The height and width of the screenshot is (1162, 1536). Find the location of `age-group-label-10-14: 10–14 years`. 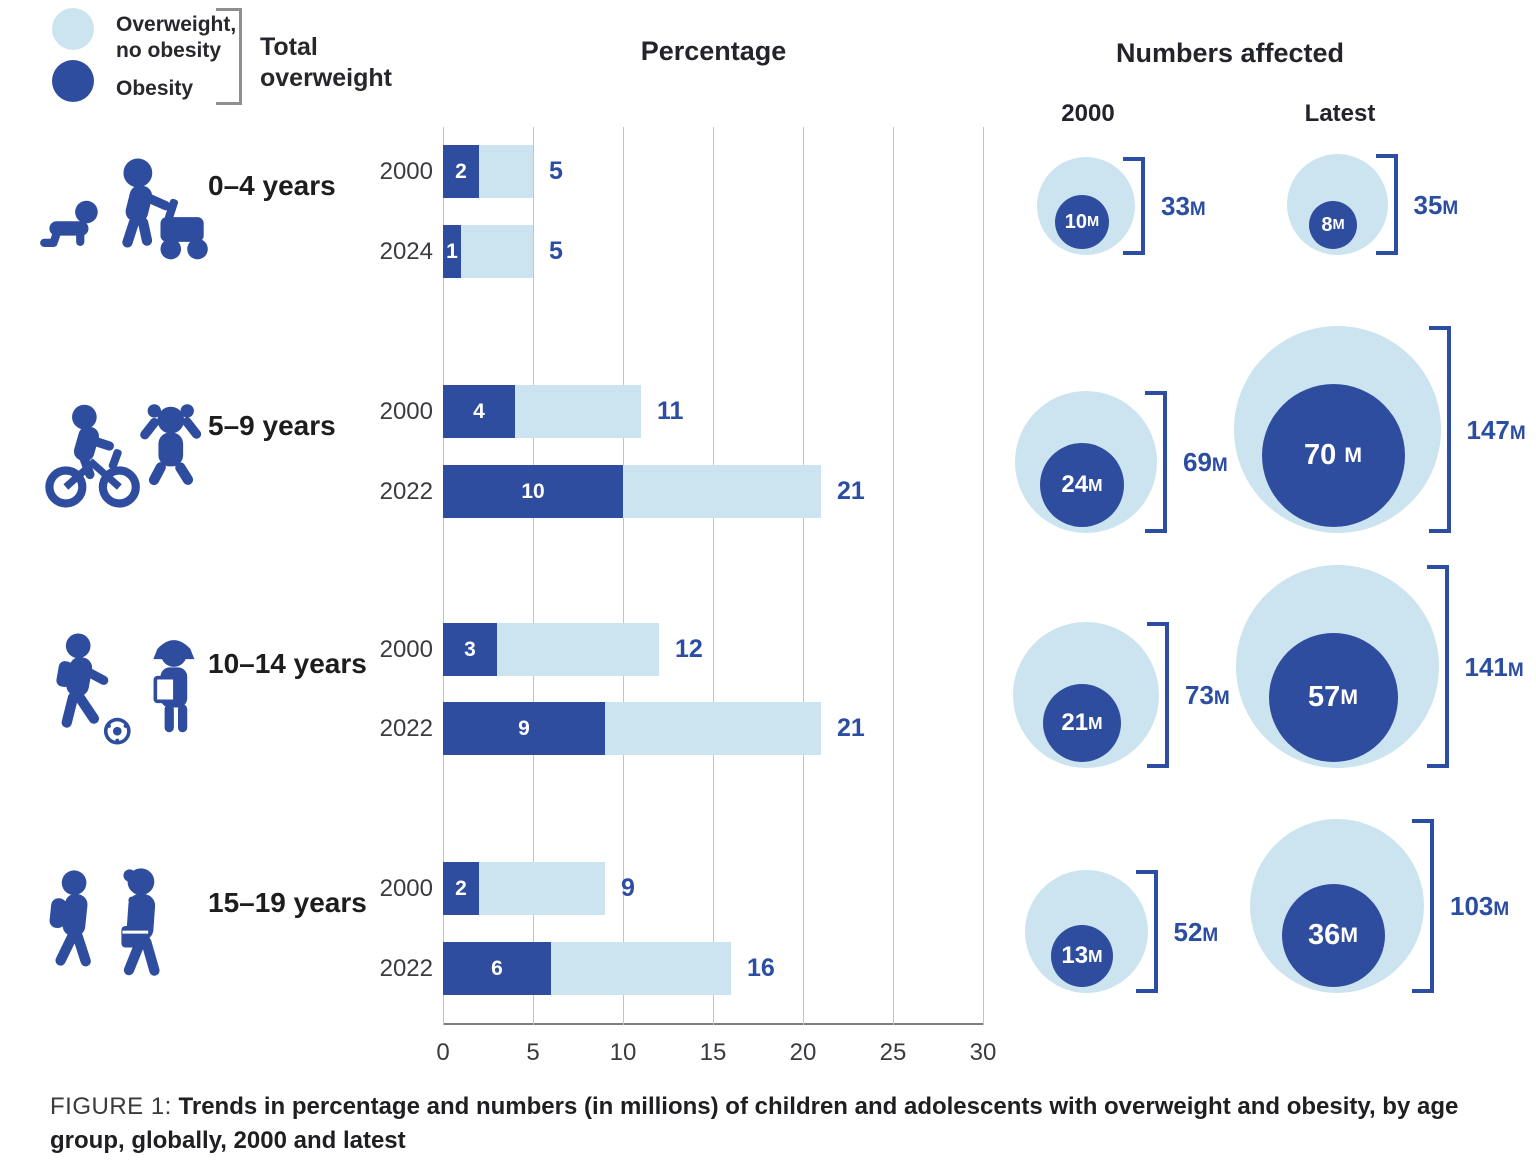

age-group-label-10-14: 10–14 years is located at coordinates (287, 663).